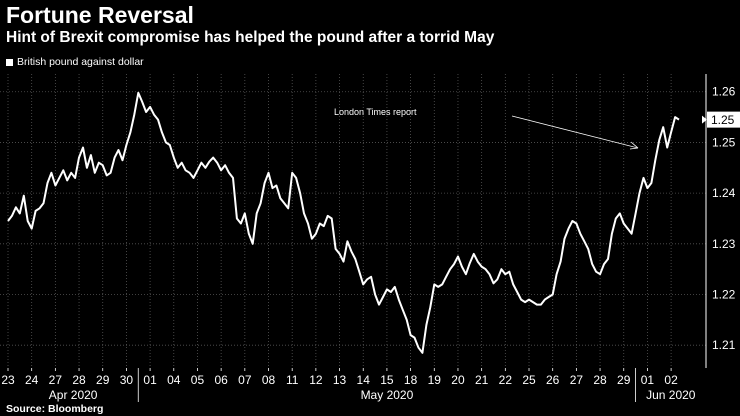  What do you see at coordinates (316, 380) in the screenshot?
I see `x-tick-label: 12` at bounding box center [316, 380].